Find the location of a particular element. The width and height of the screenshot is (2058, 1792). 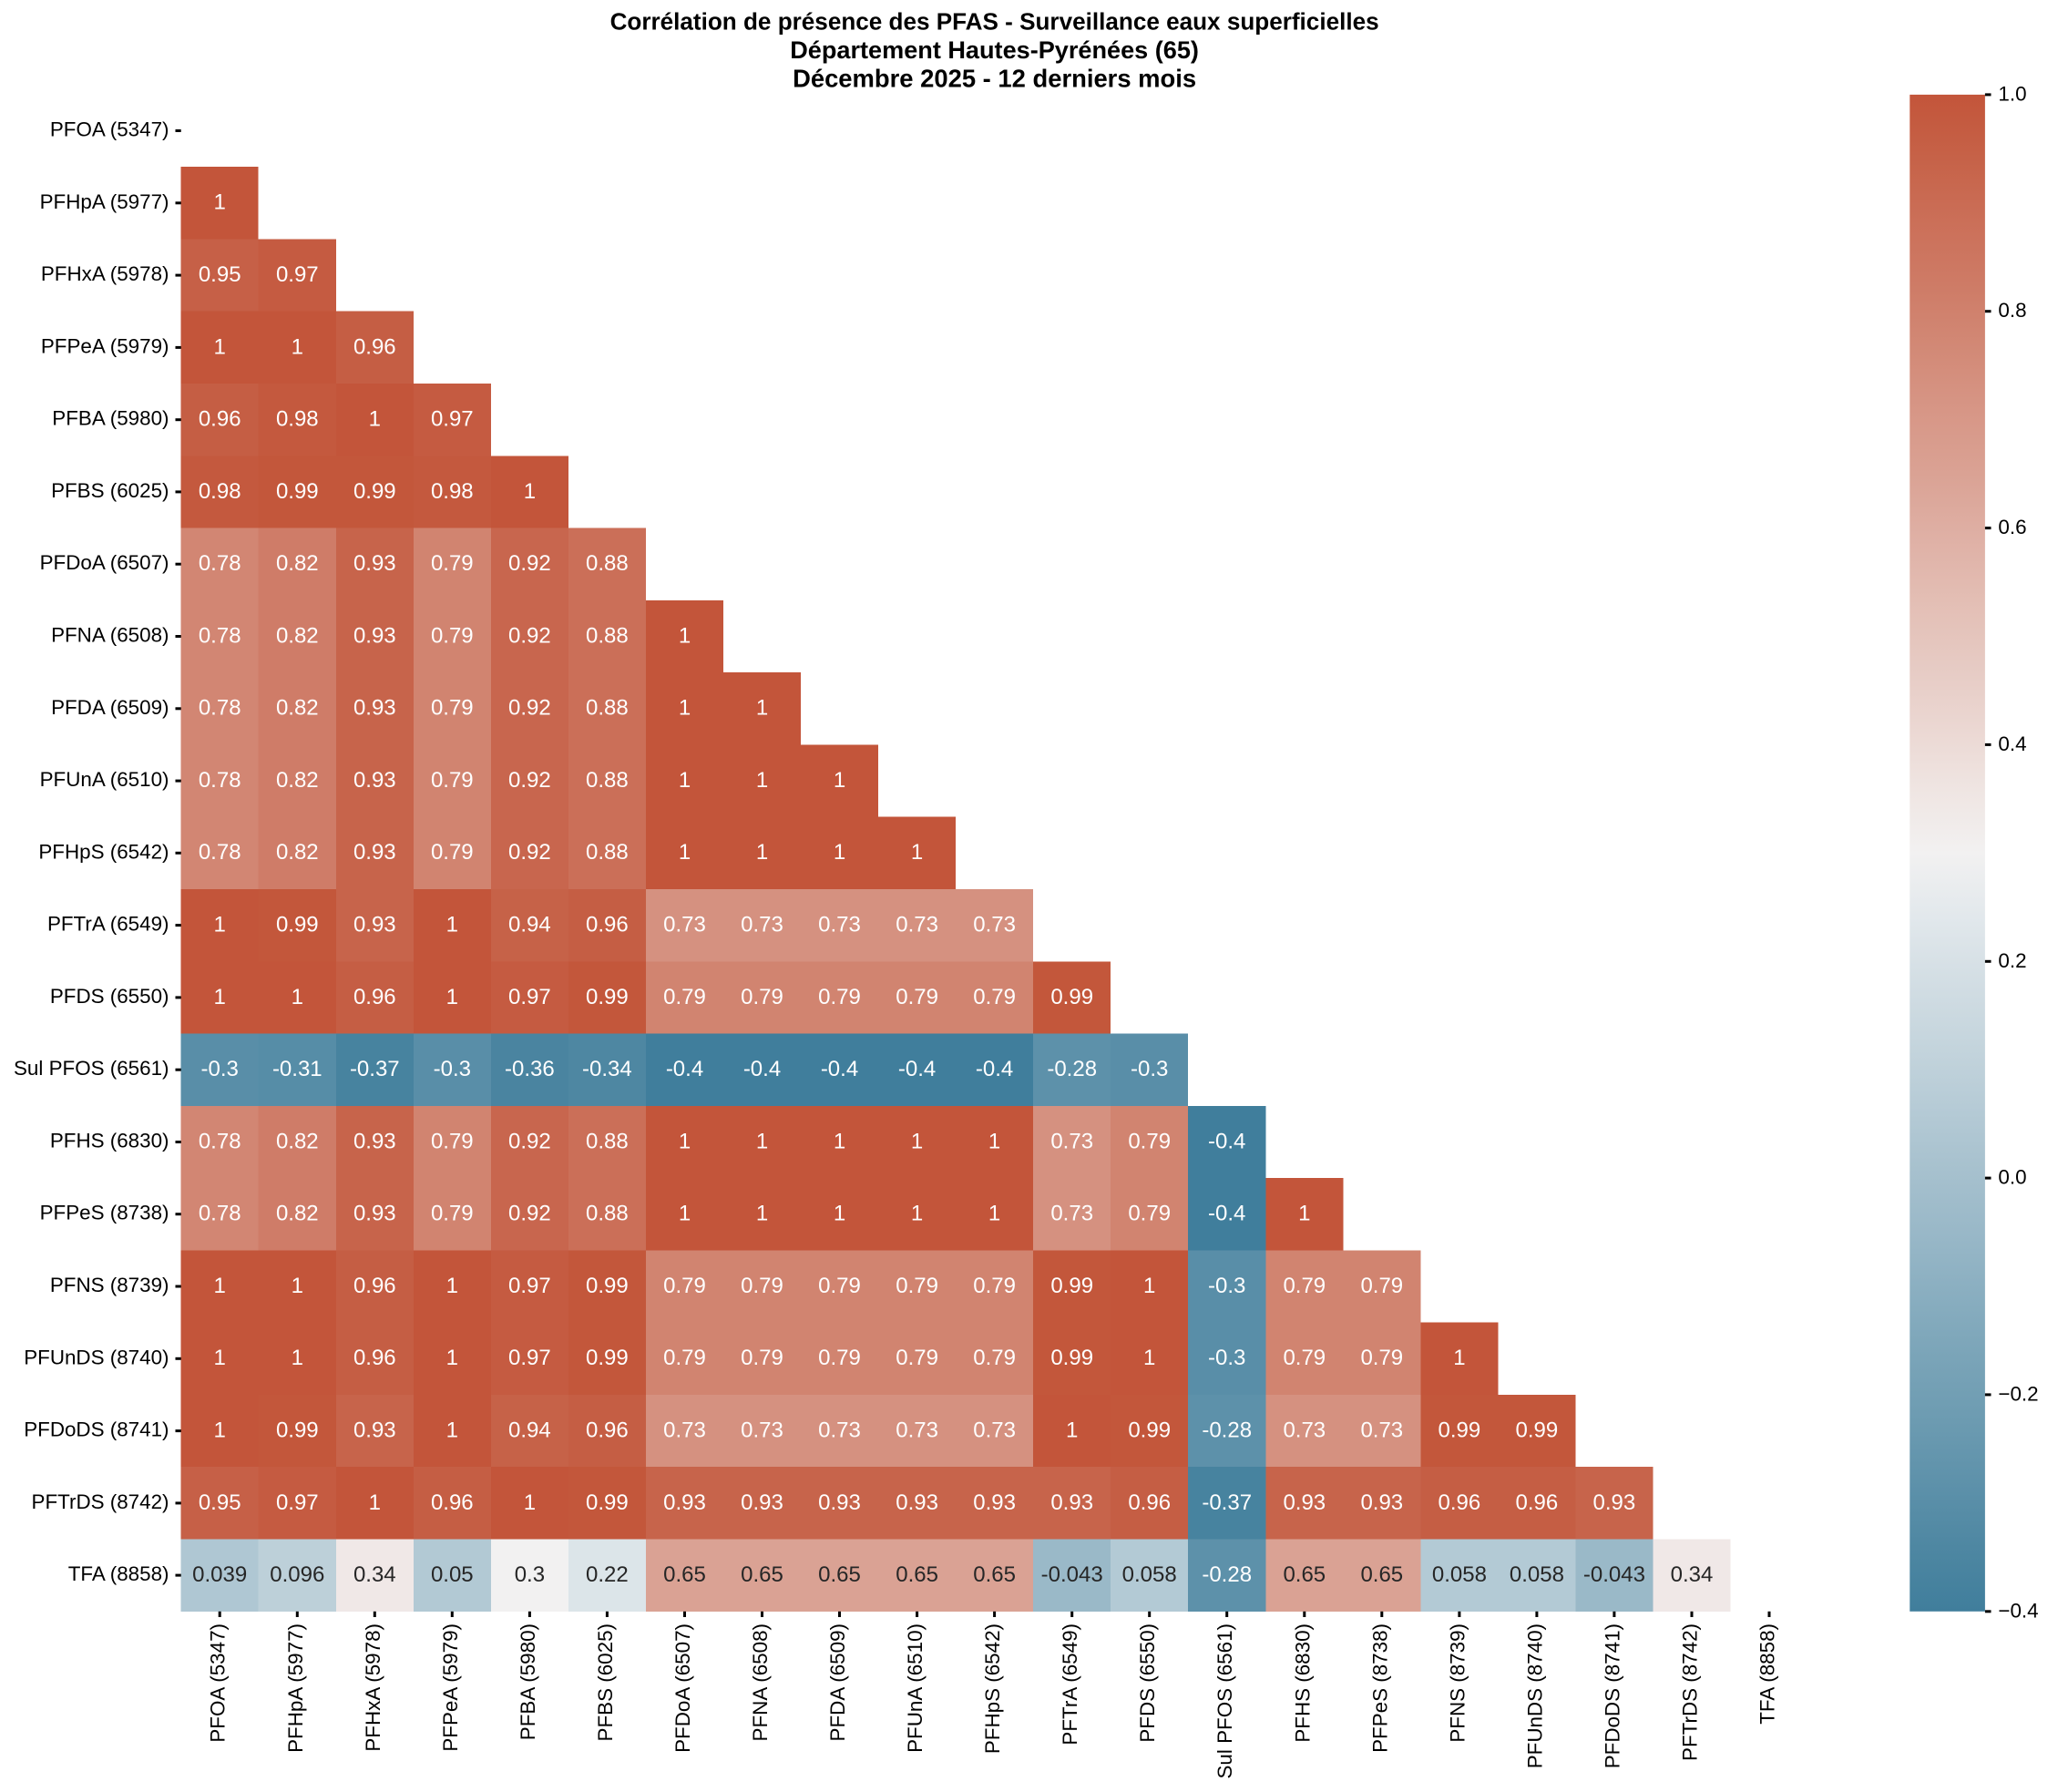

svg-text: PFOA (5347) is located at coordinates (218, 1683).